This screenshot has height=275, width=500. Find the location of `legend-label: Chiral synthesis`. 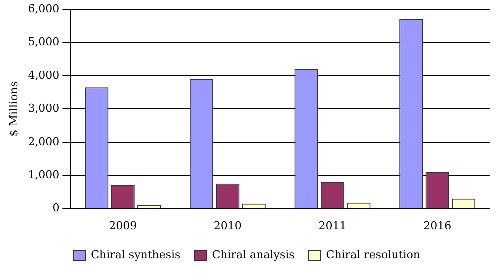

legend-label: Chiral synthesis is located at coordinates (136, 255).